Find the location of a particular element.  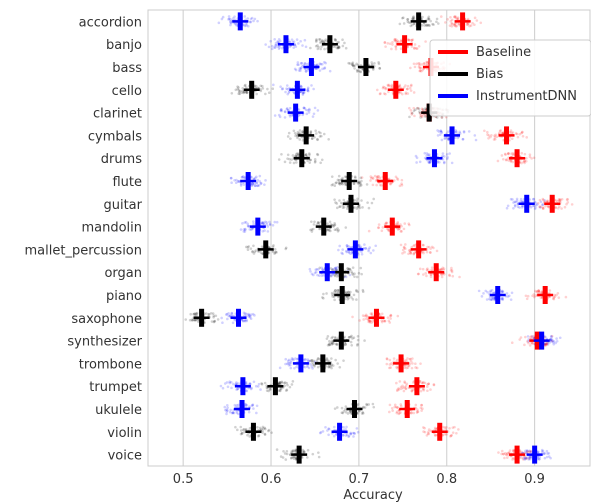

x-tick-label: 0.8 is located at coordinates (446, 479).